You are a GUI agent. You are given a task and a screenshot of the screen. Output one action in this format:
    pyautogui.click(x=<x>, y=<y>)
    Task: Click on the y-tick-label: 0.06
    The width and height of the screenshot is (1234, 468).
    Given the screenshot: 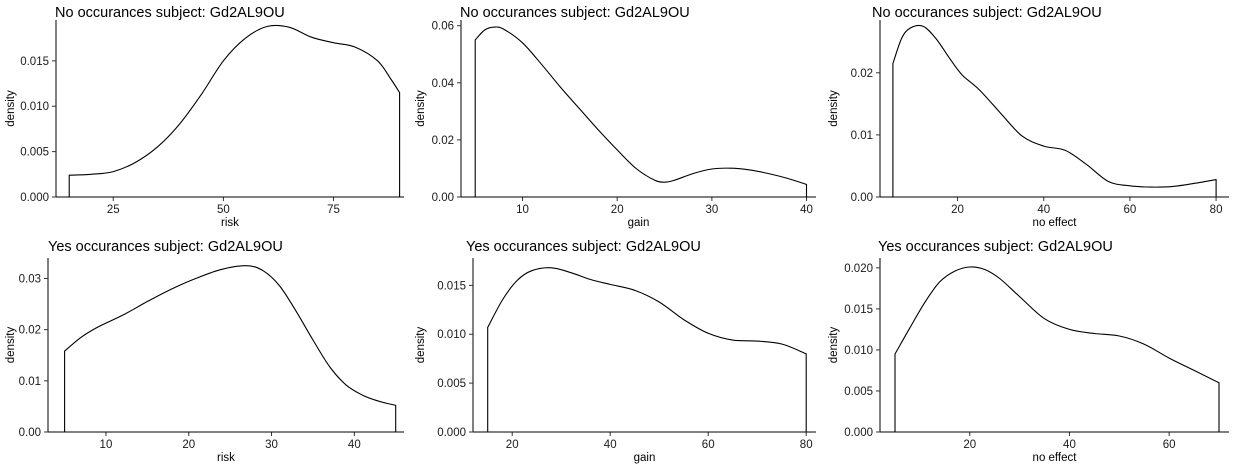 What is the action you would take?
    pyautogui.click(x=443, y=27)
    